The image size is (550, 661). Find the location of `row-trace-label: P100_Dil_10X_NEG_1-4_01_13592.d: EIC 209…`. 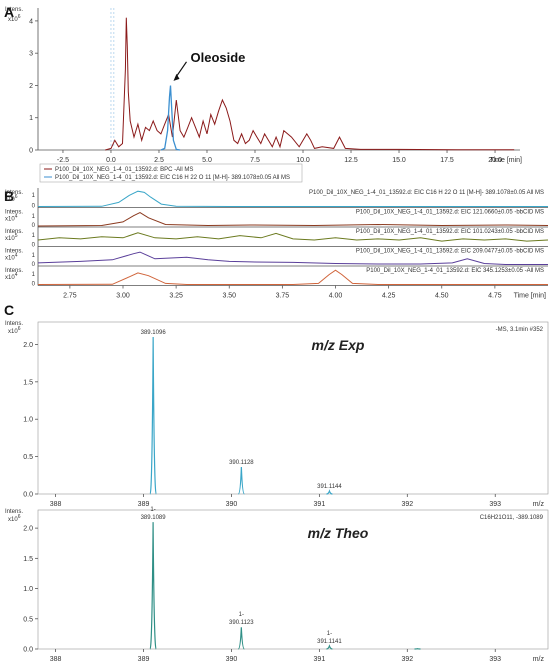

row-trace-label: P100_Dil_10X_NEG_1-4_01_13592.d: EIC 209… is located at coordinates (450, 252).